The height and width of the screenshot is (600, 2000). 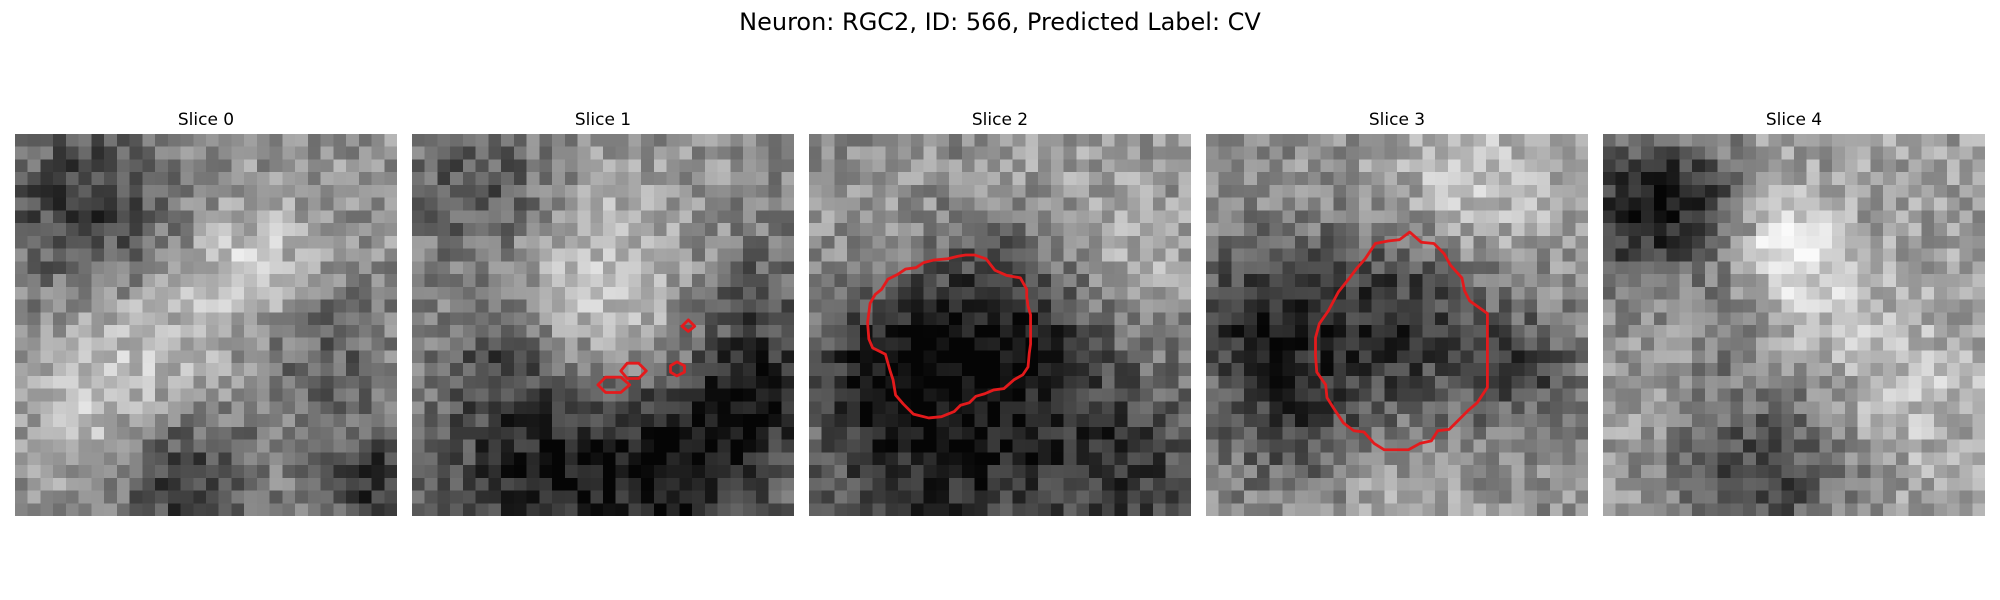 I want to click on slice-title: Slice 1, so click(x=603, y=120).